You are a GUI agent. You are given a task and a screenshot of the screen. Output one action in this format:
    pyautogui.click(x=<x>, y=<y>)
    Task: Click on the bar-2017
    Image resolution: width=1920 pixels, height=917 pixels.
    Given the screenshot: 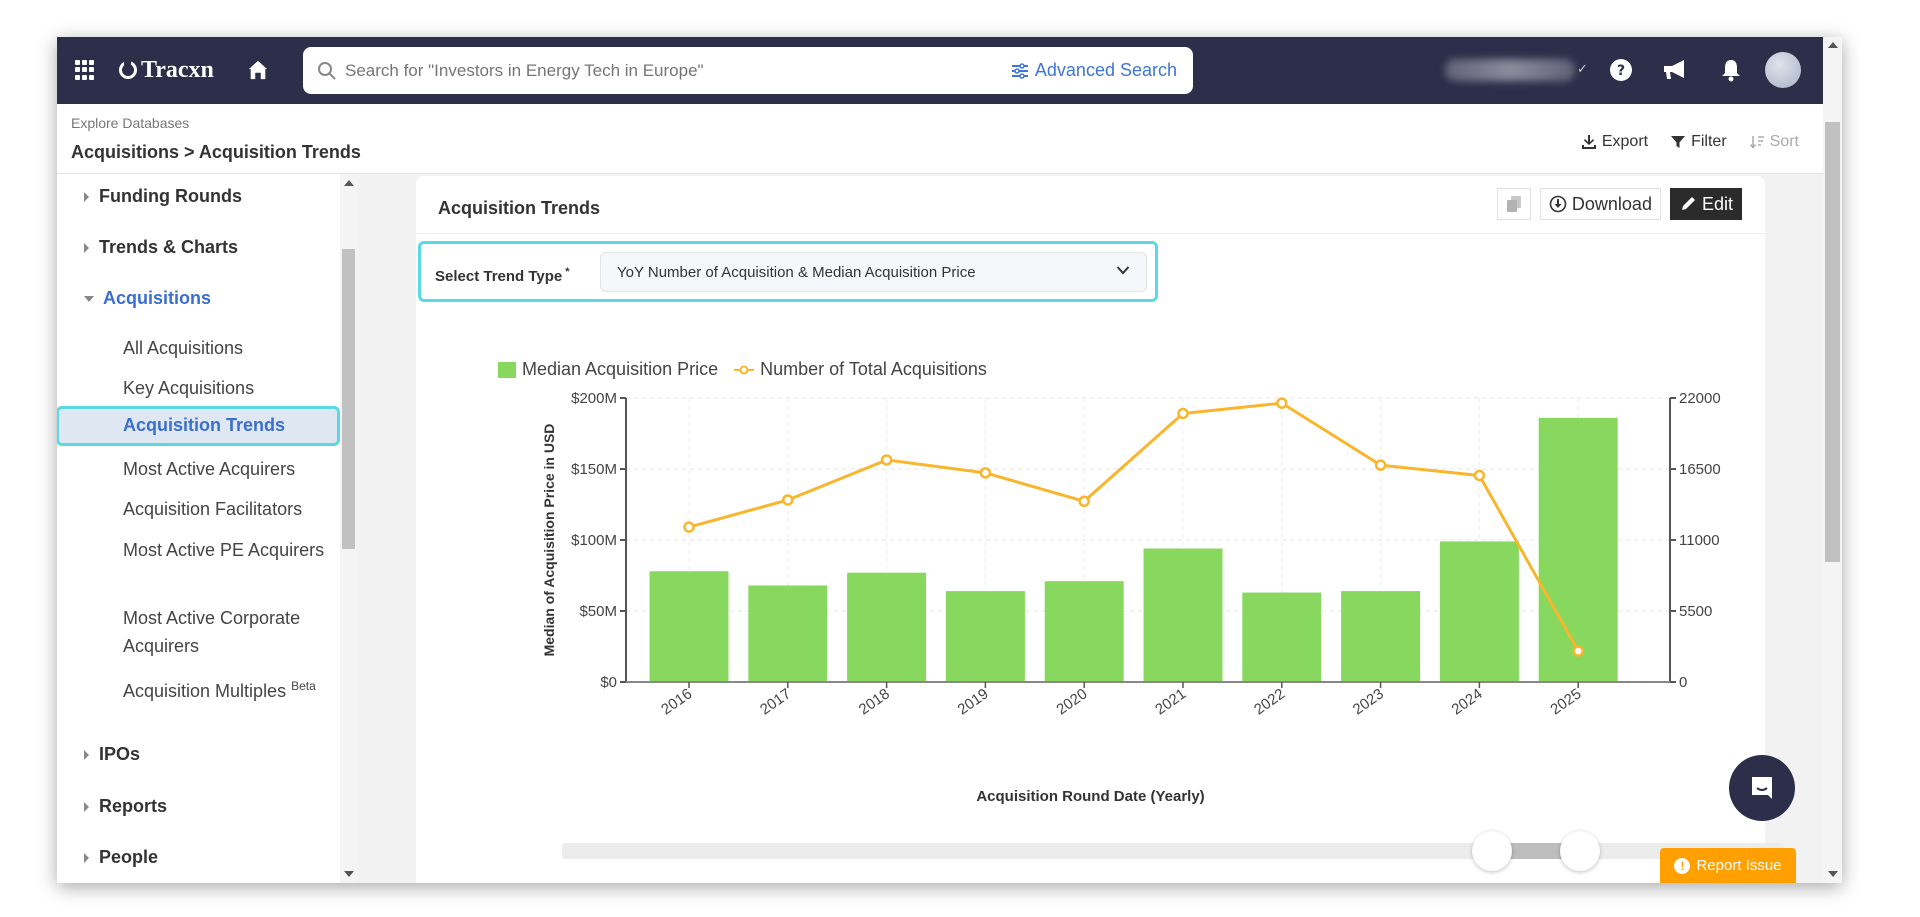 What is the action you would take?
    pyautogui.click(x=788, y=633)
    